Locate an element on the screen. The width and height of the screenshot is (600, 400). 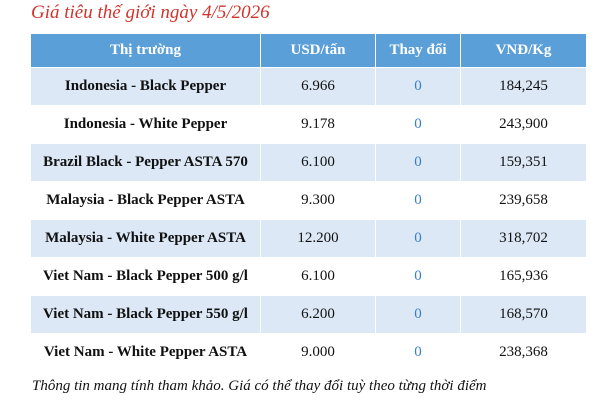
header-cell: Thay đổi is located at coordinates (418, 50).